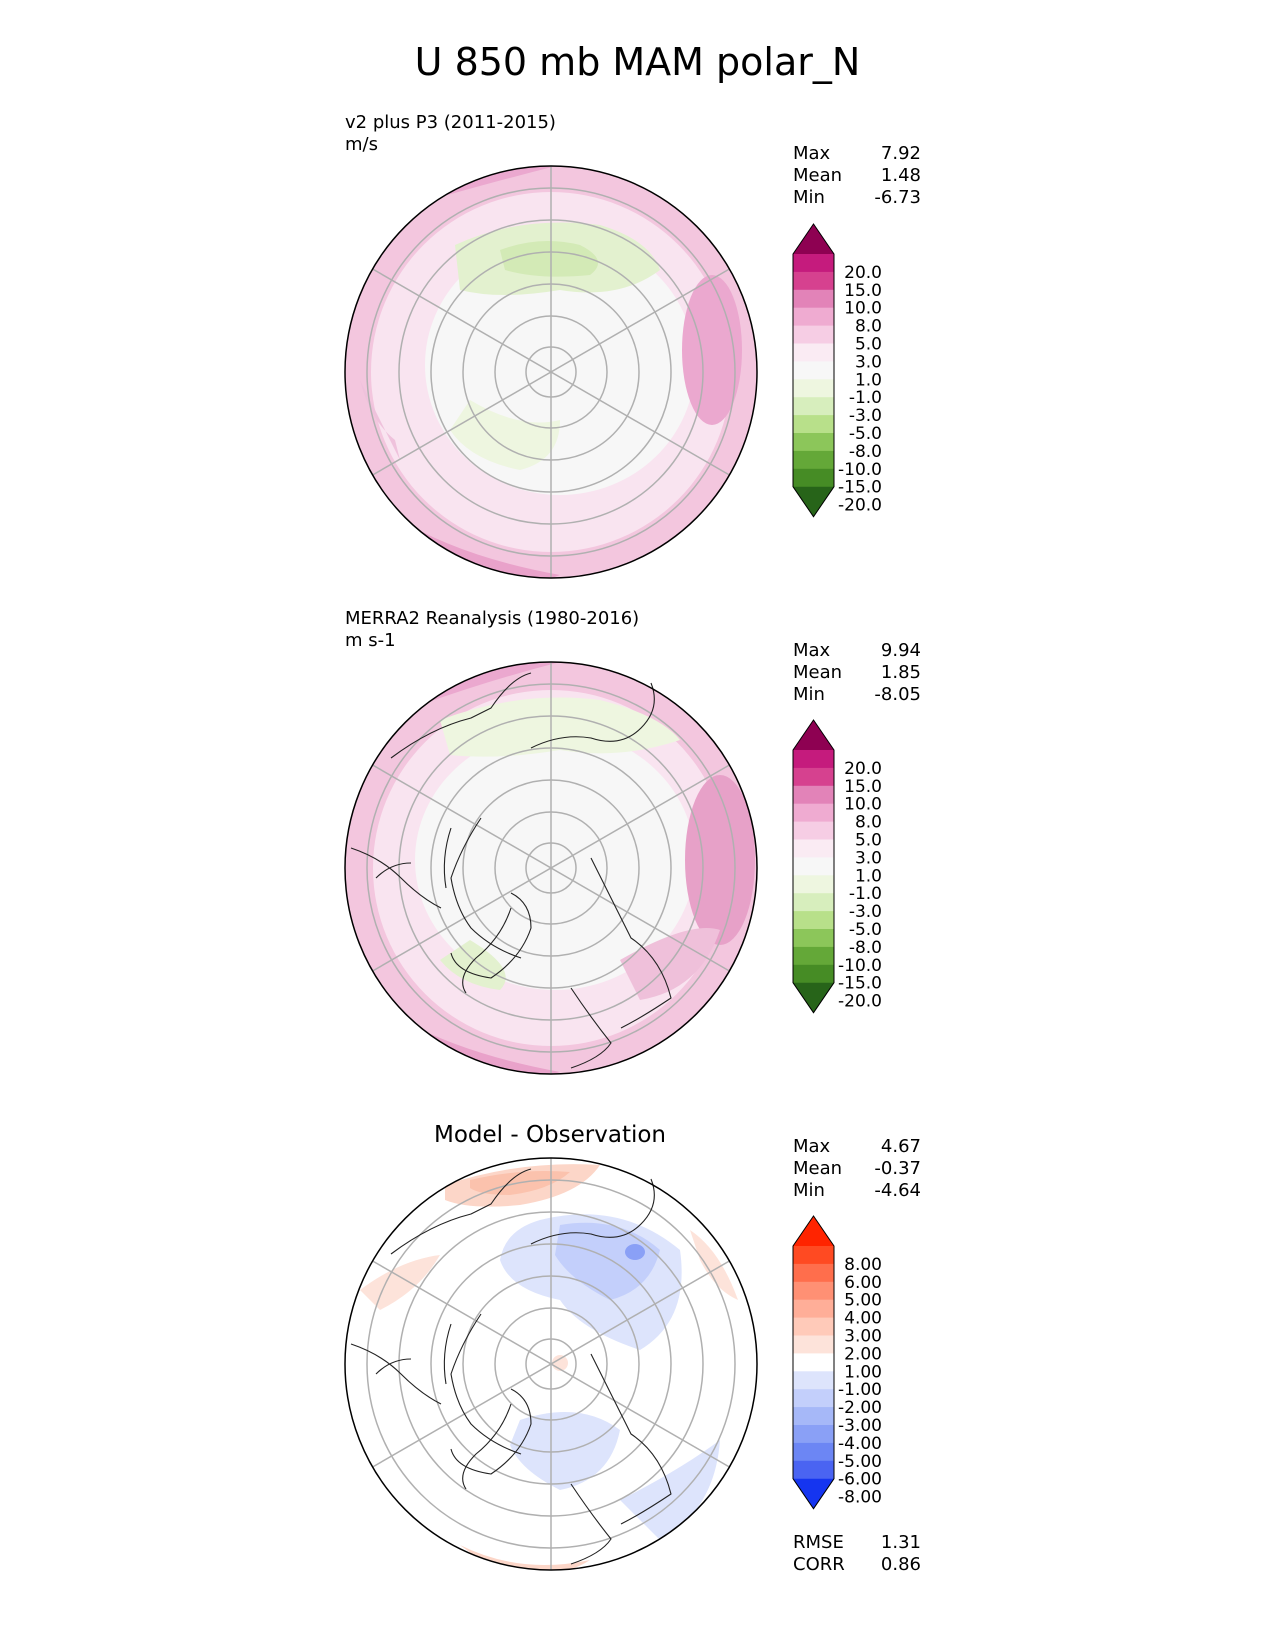 The width and height of the screenshot is (1275, 1650). What do you see at coordinates (818, 1542) in the screenshot?
I see `rmse-label: RMSE` at bounding box center [818, 1542].